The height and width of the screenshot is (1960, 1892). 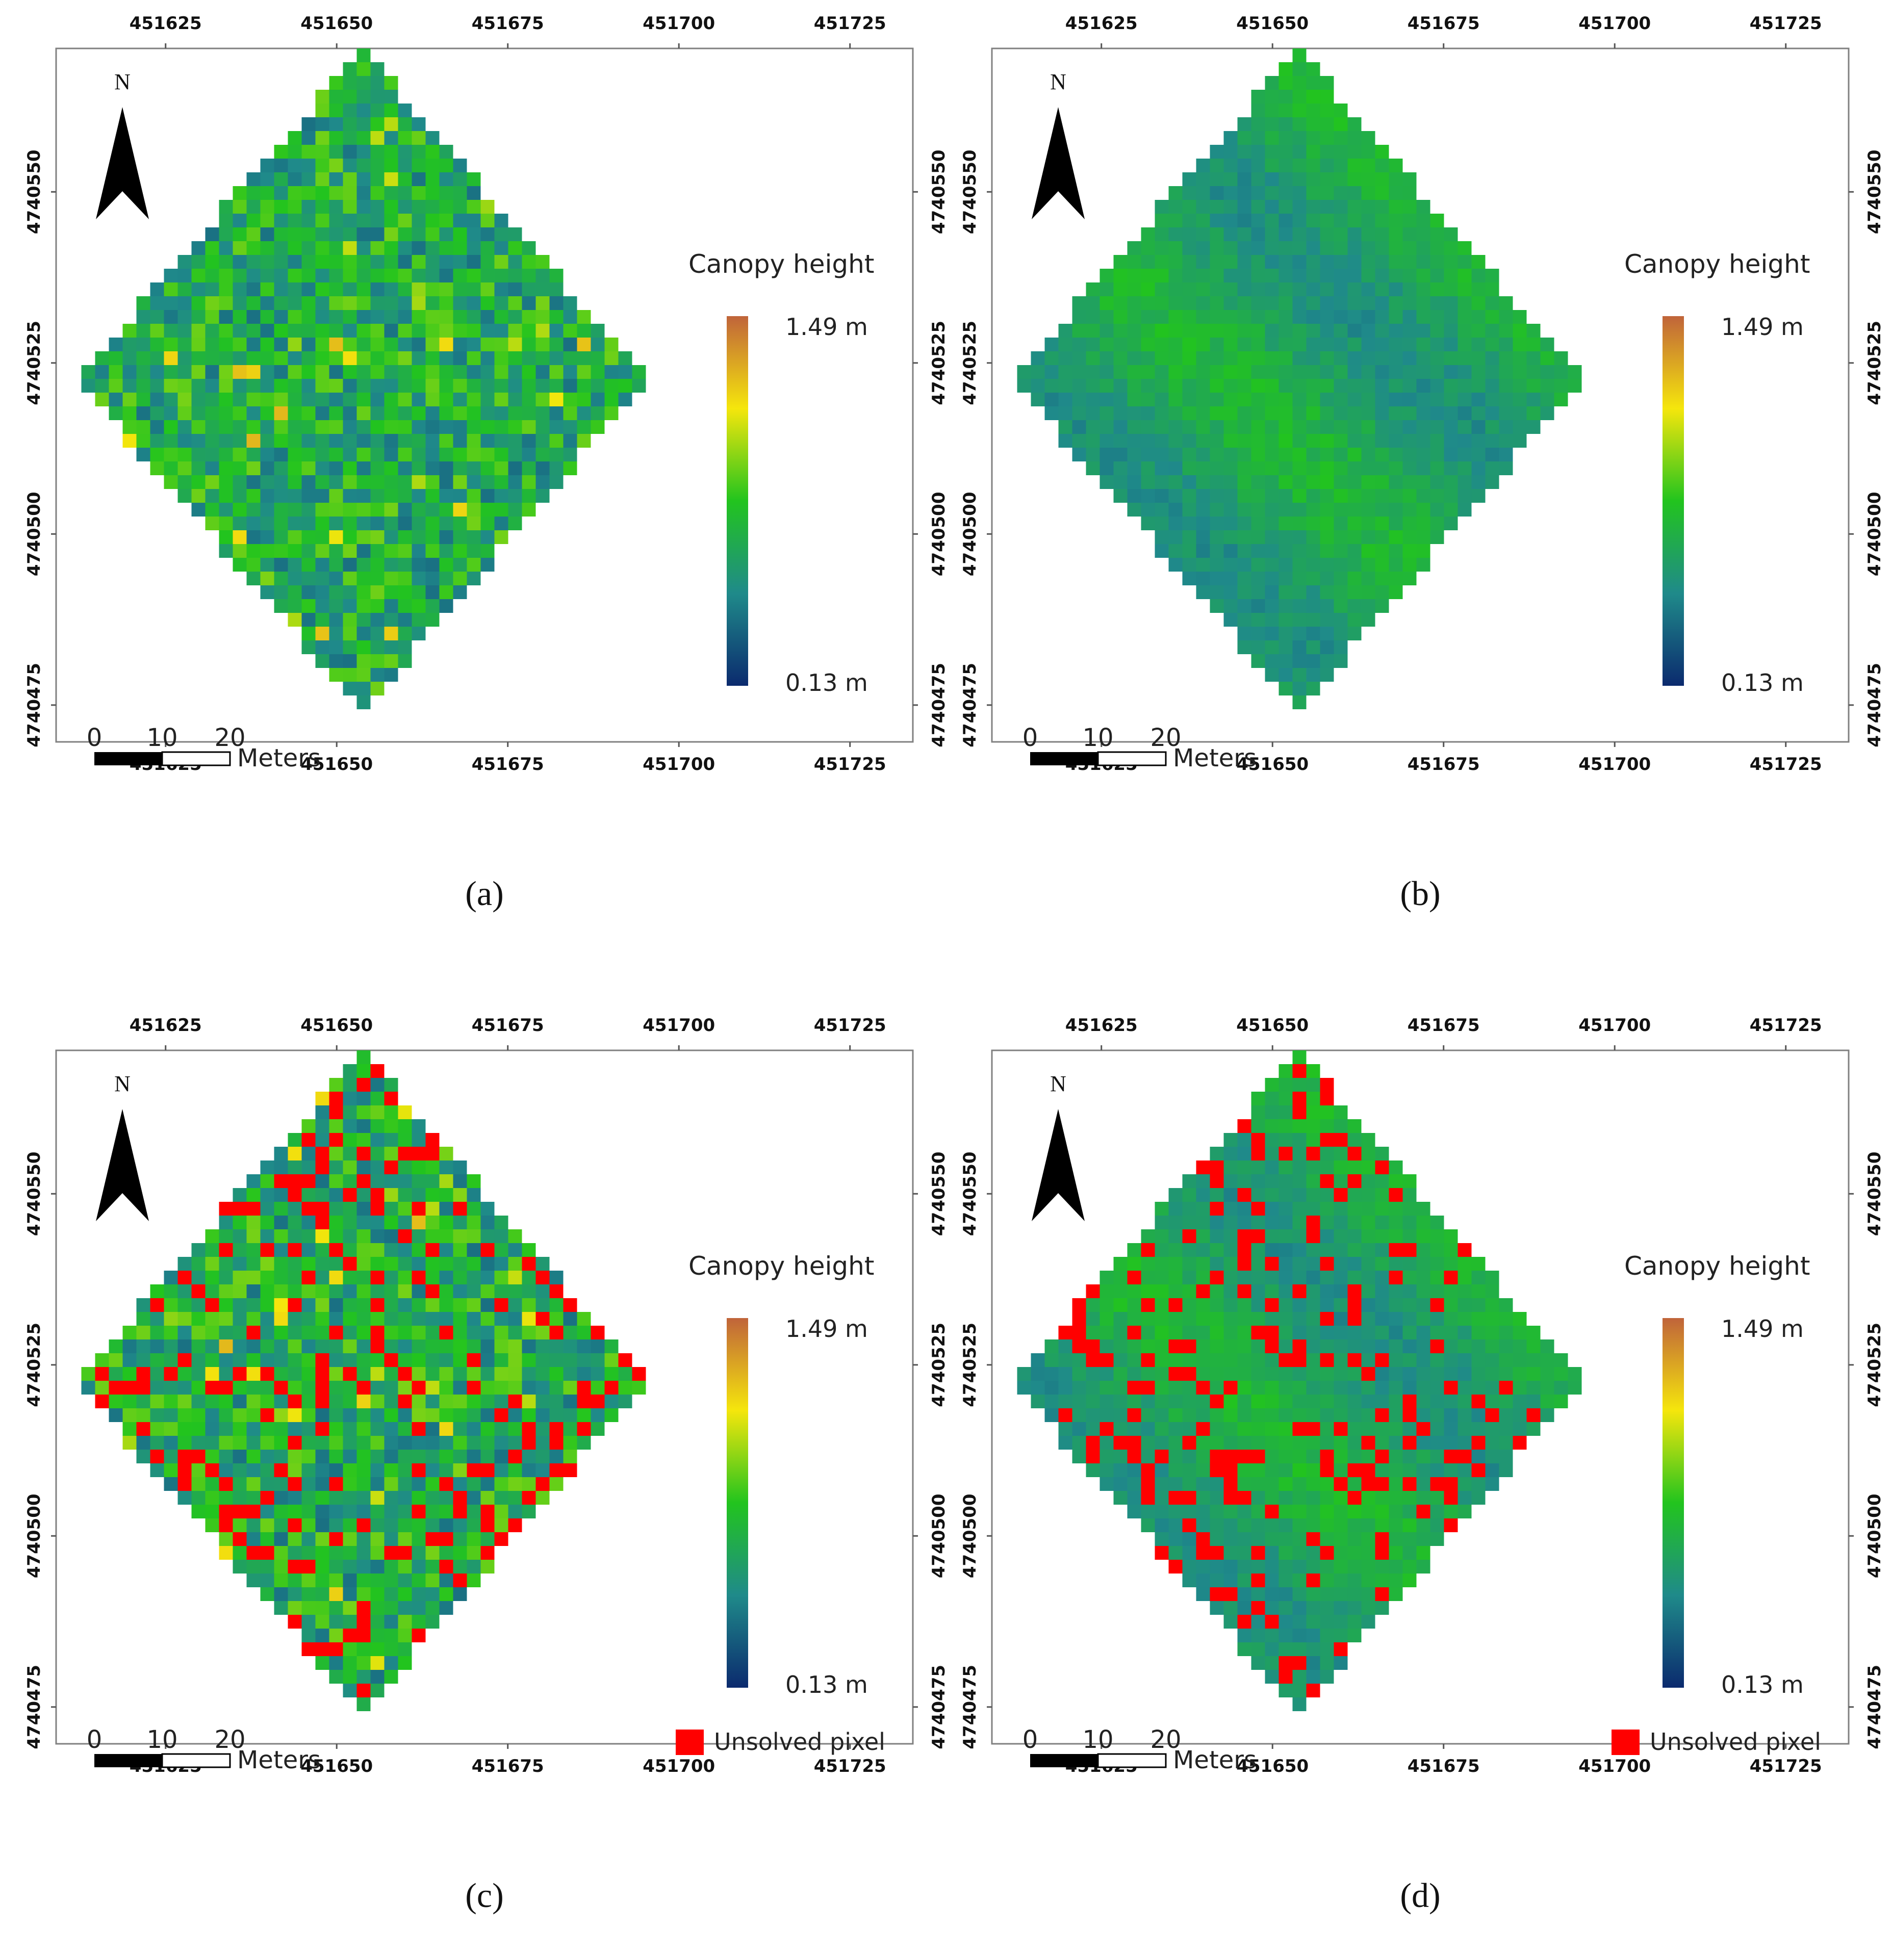 I want to click on x-tick-top-label: 451650, so click(x=1272, y=1025).